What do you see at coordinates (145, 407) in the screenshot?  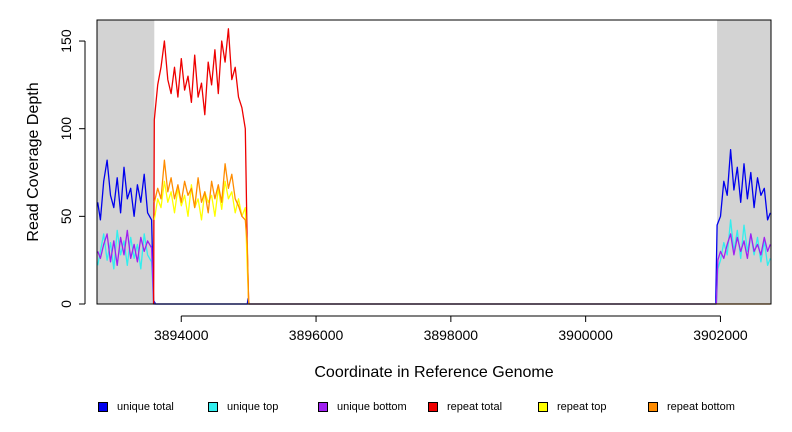 I see `legend-label-unique-total: unique total` at bounding box center [145, 407].